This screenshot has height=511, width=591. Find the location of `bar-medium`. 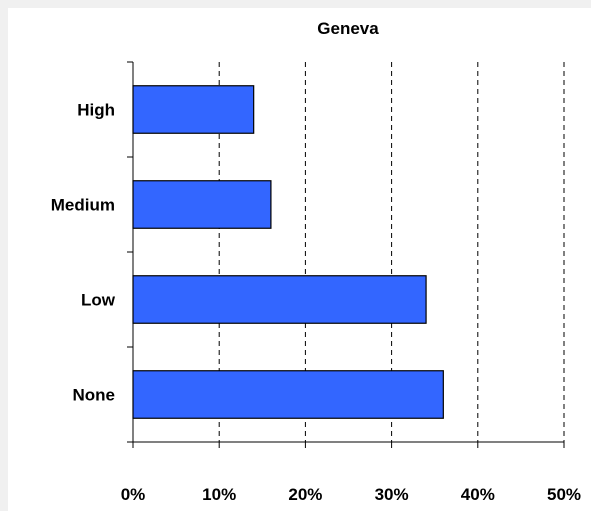

bar-medium is located at coordinates (202, 204).